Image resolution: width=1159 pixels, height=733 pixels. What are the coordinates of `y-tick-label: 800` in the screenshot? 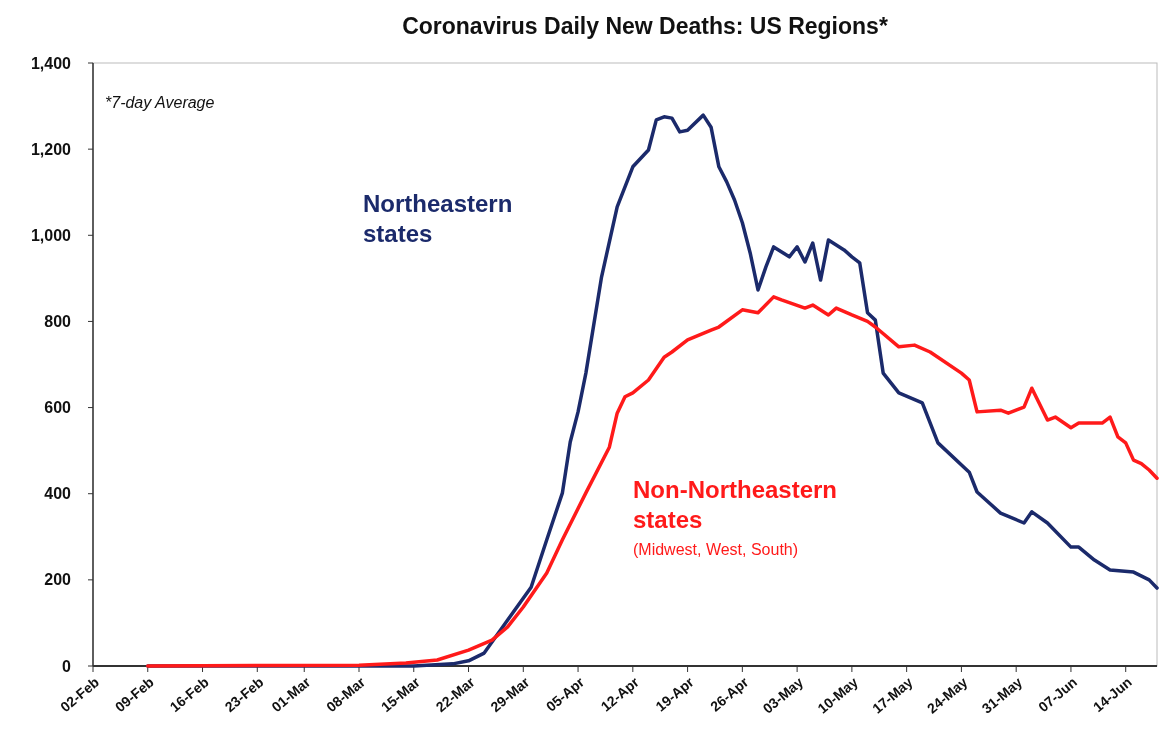 It's located at (58, 322).